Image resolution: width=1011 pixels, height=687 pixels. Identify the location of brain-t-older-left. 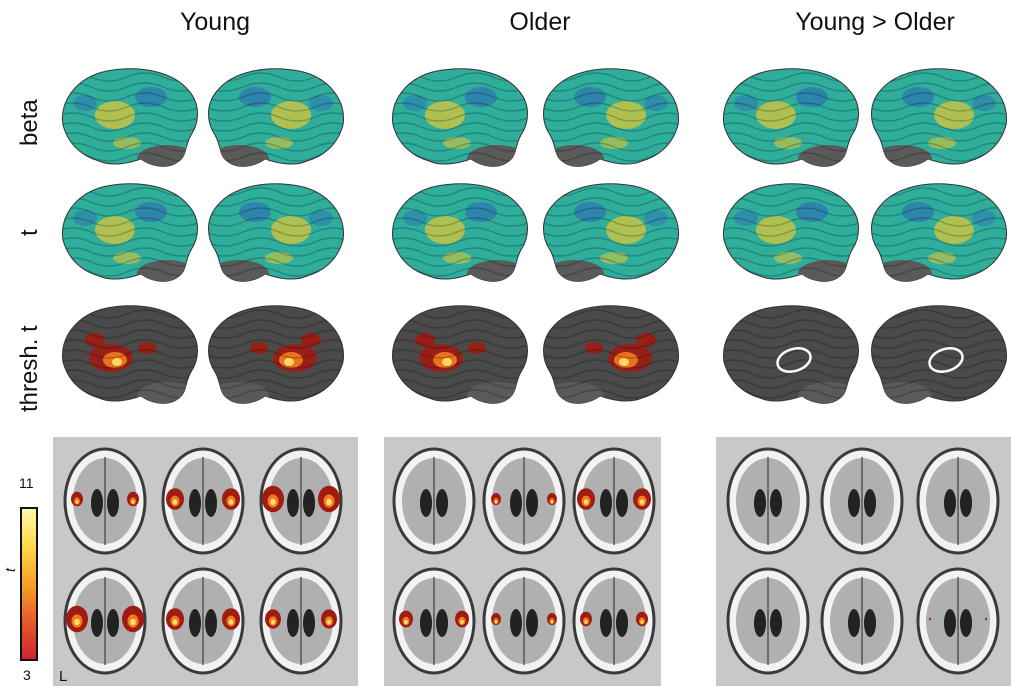
(458, 233).